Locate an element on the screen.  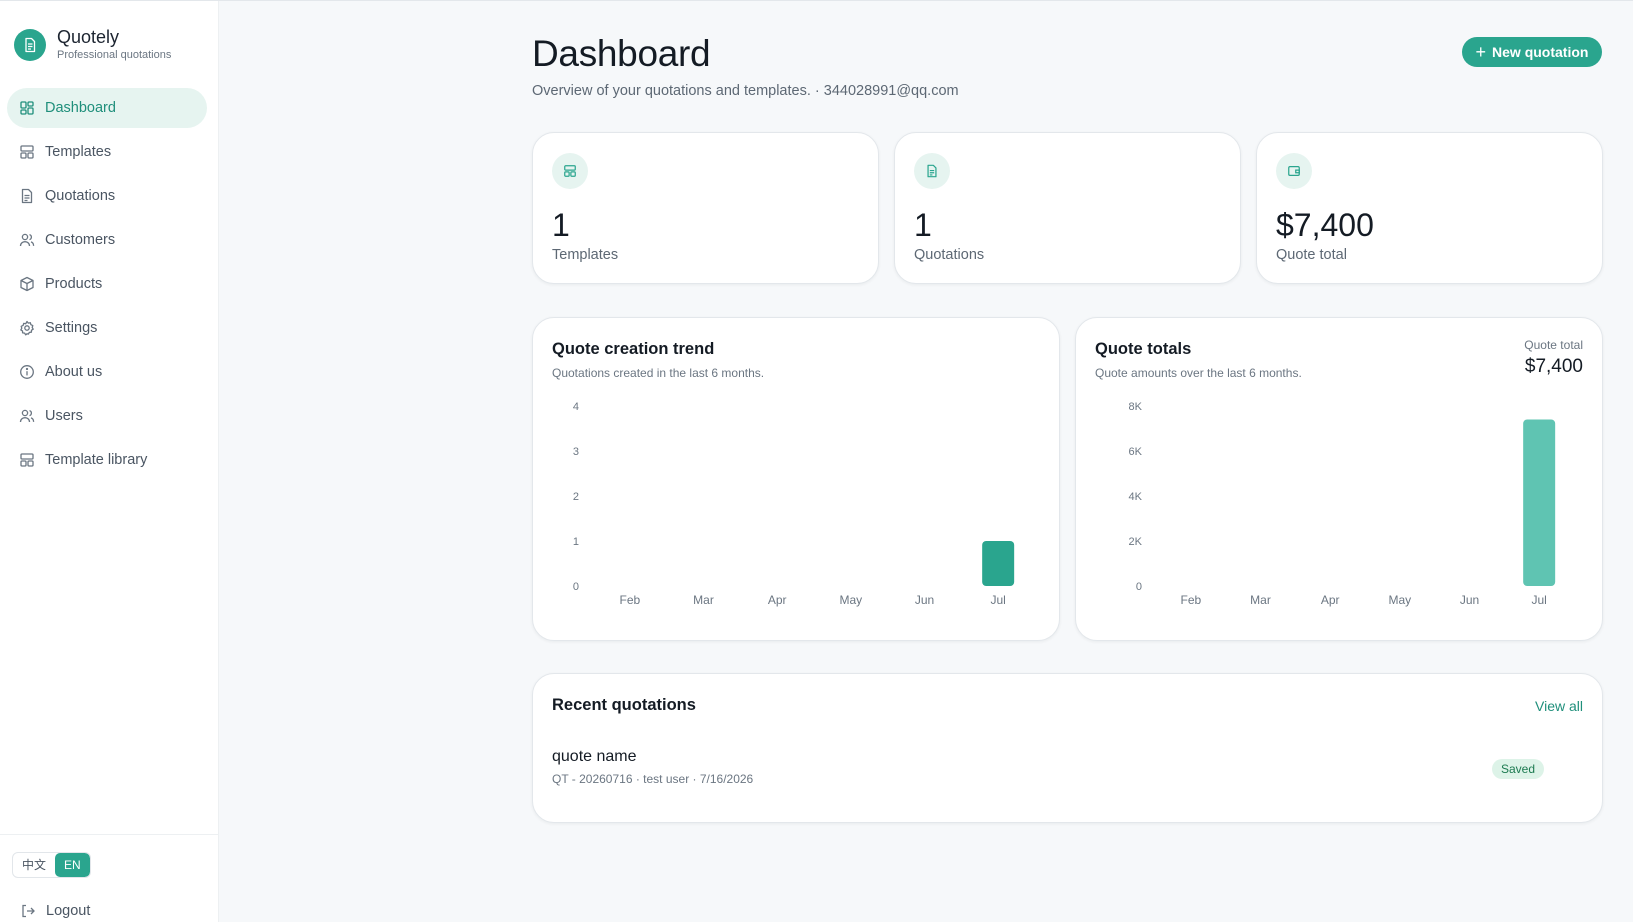
quotation-name: quote name is located at coordinates (594, 756).